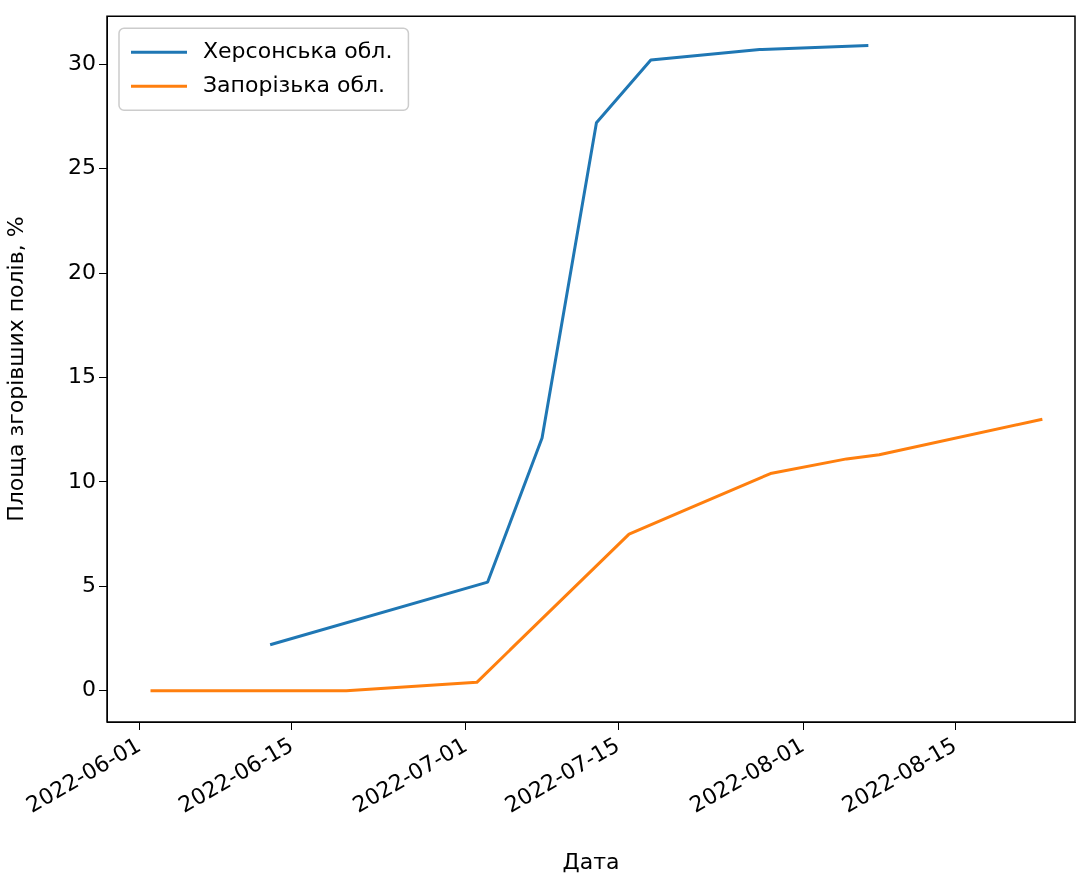 This screenshot has width=1076, height=880. Describe the element at coordinates (15, 369) in the screenshot. I see `y-axis-title: Площа згорівших полів, %` at that location.